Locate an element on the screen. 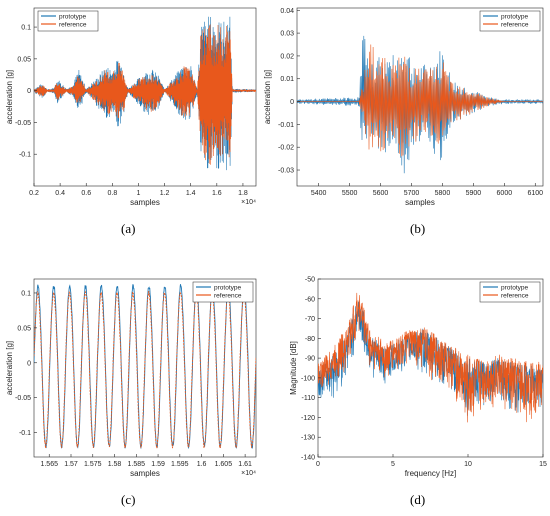 The image size is (550, 516). x-tick-label: 1.605 is located at coordinates (224, 464).